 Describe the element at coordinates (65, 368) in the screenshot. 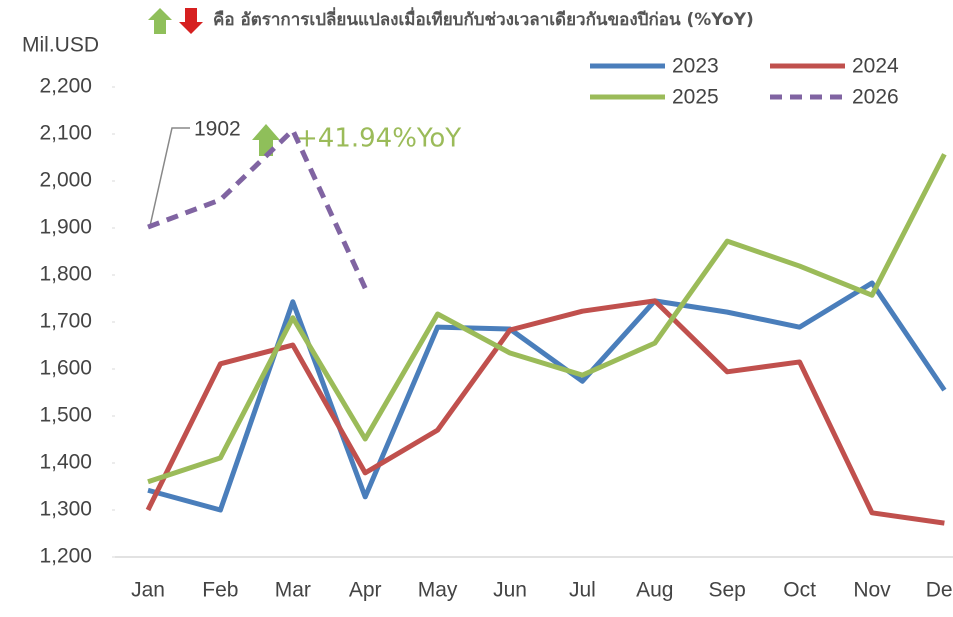

I see `y-tick-label: 1,600` at that location.